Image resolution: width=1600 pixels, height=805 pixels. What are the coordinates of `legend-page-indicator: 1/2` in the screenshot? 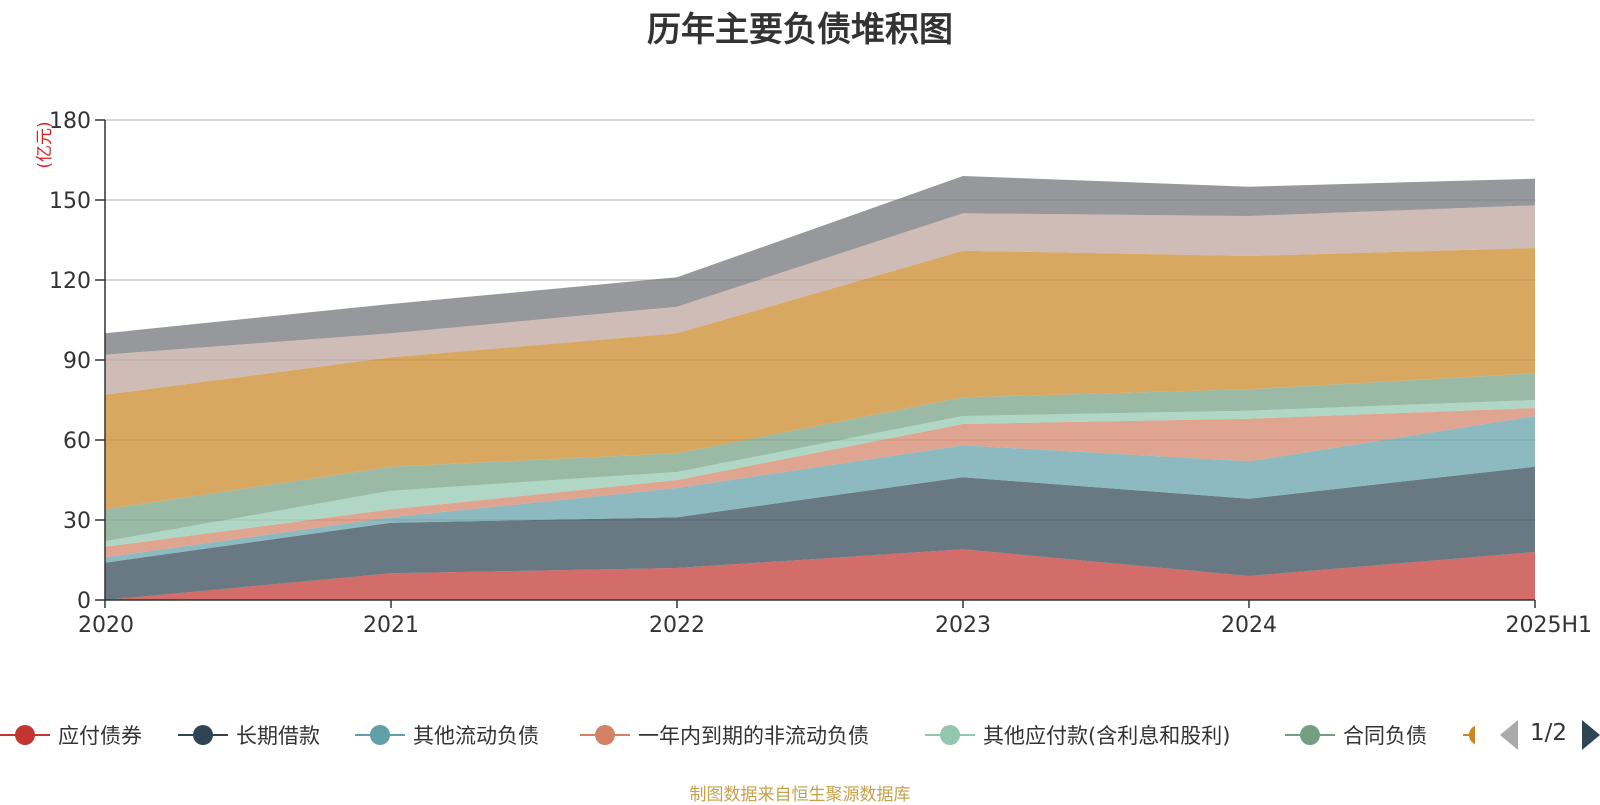 It's located at (1549, 733).